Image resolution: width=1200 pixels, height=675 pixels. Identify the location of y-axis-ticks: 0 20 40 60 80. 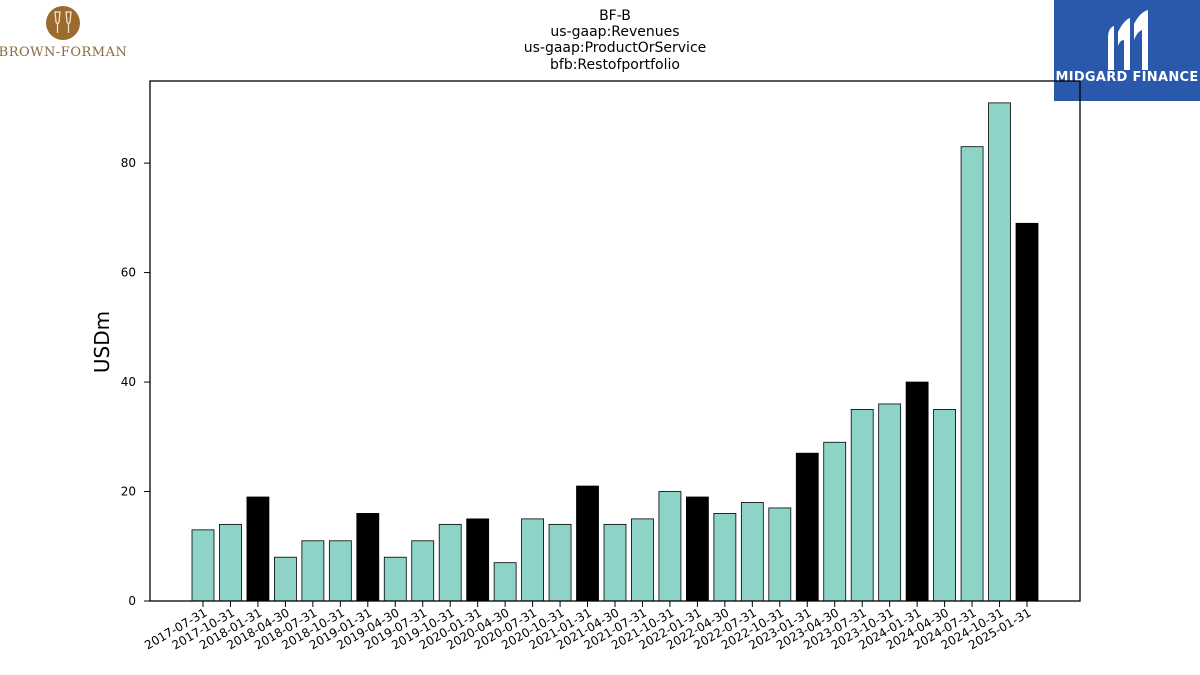
(135, 382).